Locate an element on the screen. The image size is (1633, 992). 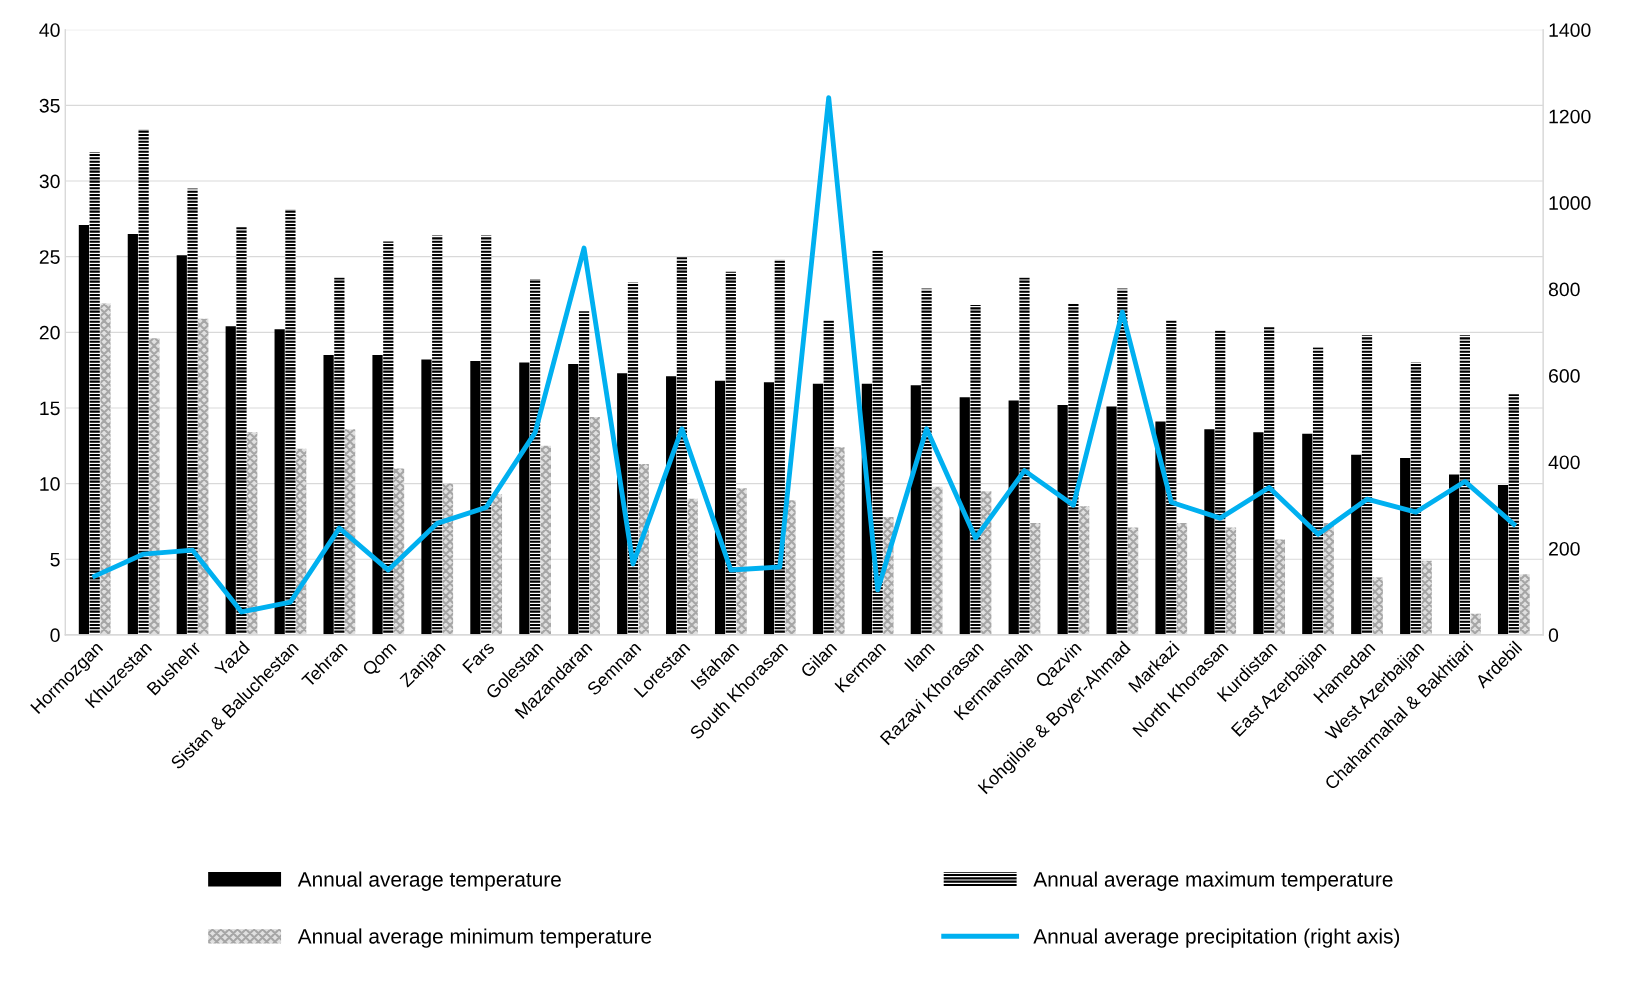
y2-tick-label: 400 is located at coordinates (1564, 462).